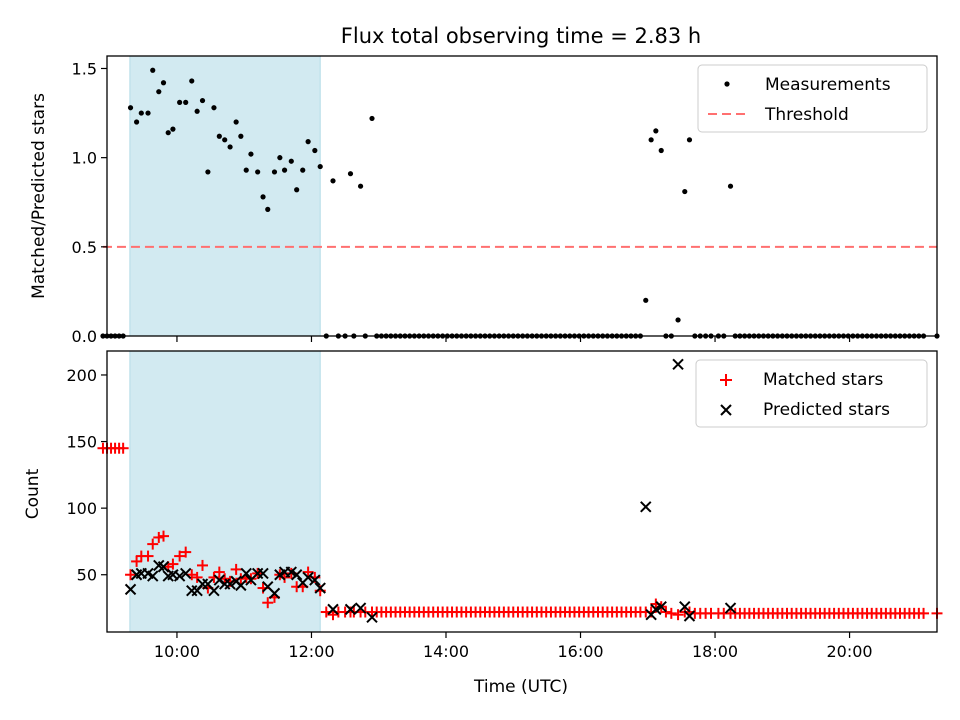 Image resolution: width=960 pixels, height=720 pixels. What do you see at coordinates (87, 575) in the screenshot?
I see `y-tick-label: 50` at bounding box center [87, 575].